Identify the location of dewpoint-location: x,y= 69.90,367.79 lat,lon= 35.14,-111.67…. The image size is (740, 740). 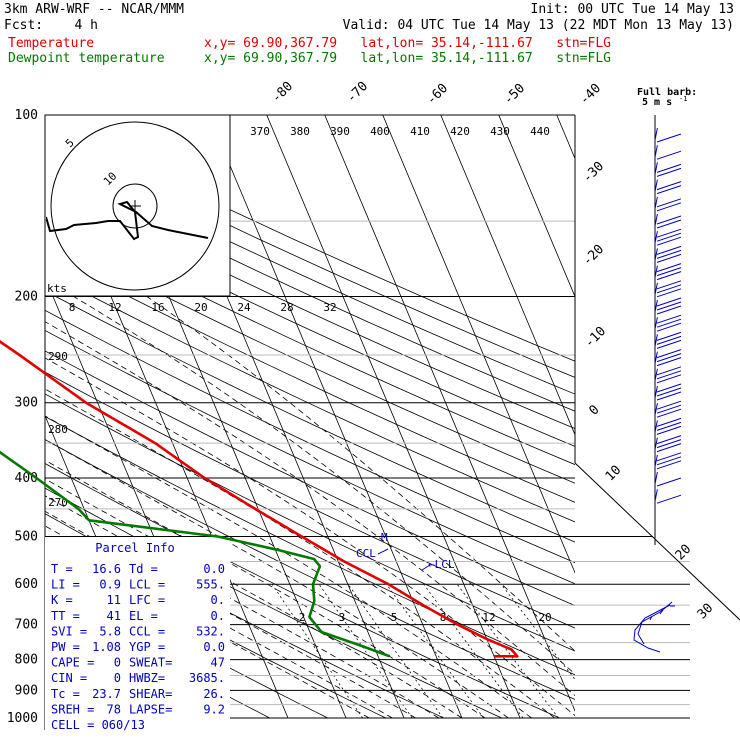
(407, 58).